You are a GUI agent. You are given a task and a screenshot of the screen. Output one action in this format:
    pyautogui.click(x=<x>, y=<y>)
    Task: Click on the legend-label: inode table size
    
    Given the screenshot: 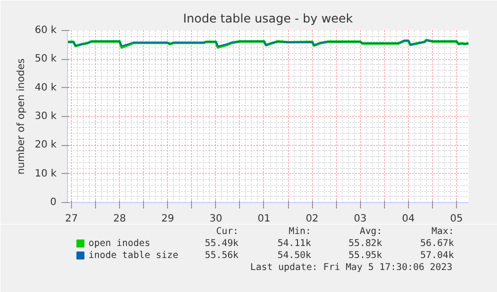 What is the action you would take?
    pyautogui.click(x=133, y=255)
    